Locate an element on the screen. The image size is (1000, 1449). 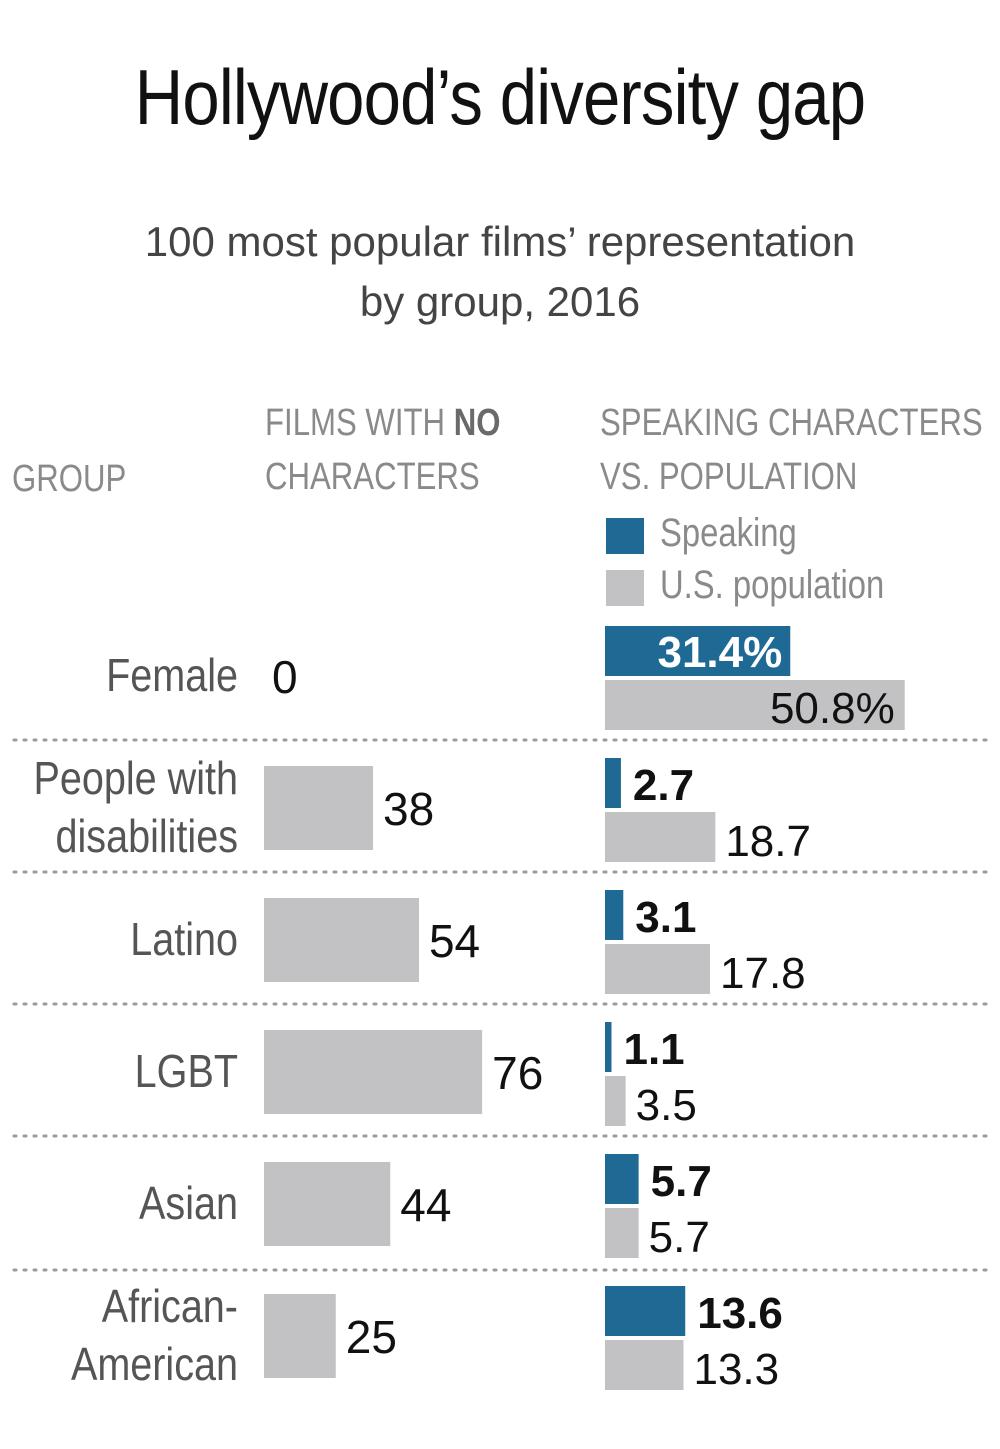
population-bar-latino is located at coordinates (658, 969).